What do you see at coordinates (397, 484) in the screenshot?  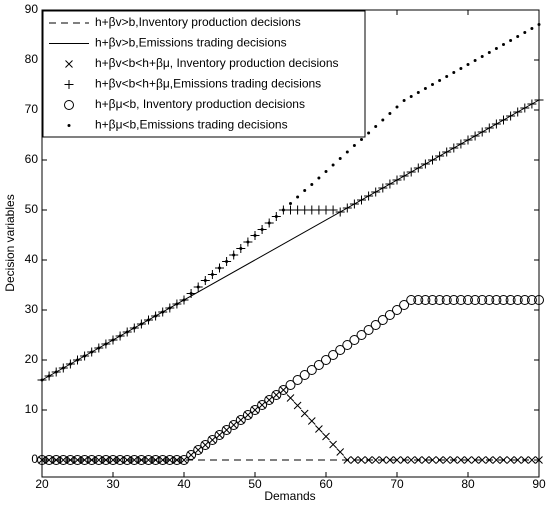 I see `x-tick-label: 70` at bounding box center [397, 484].